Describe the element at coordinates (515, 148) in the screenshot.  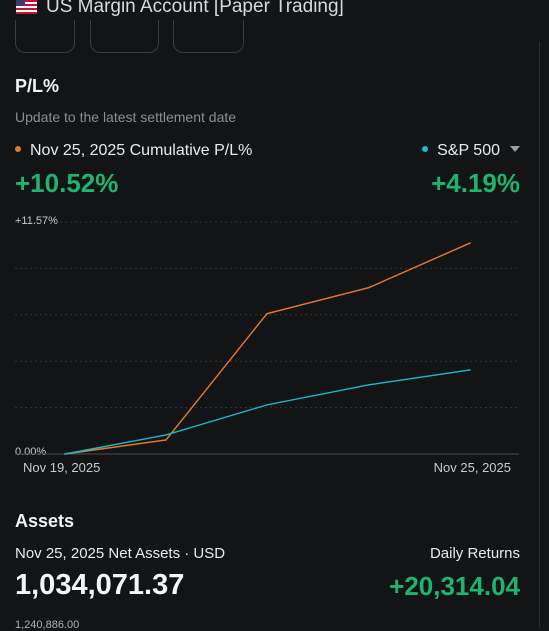
I see `chevron-down-icon` at that location.